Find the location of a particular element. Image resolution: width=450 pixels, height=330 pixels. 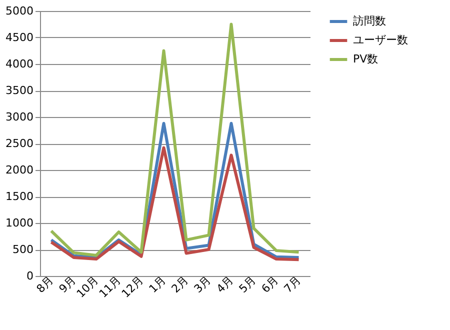

x-tick-label: 5月 is located at coordinates (247, 285).